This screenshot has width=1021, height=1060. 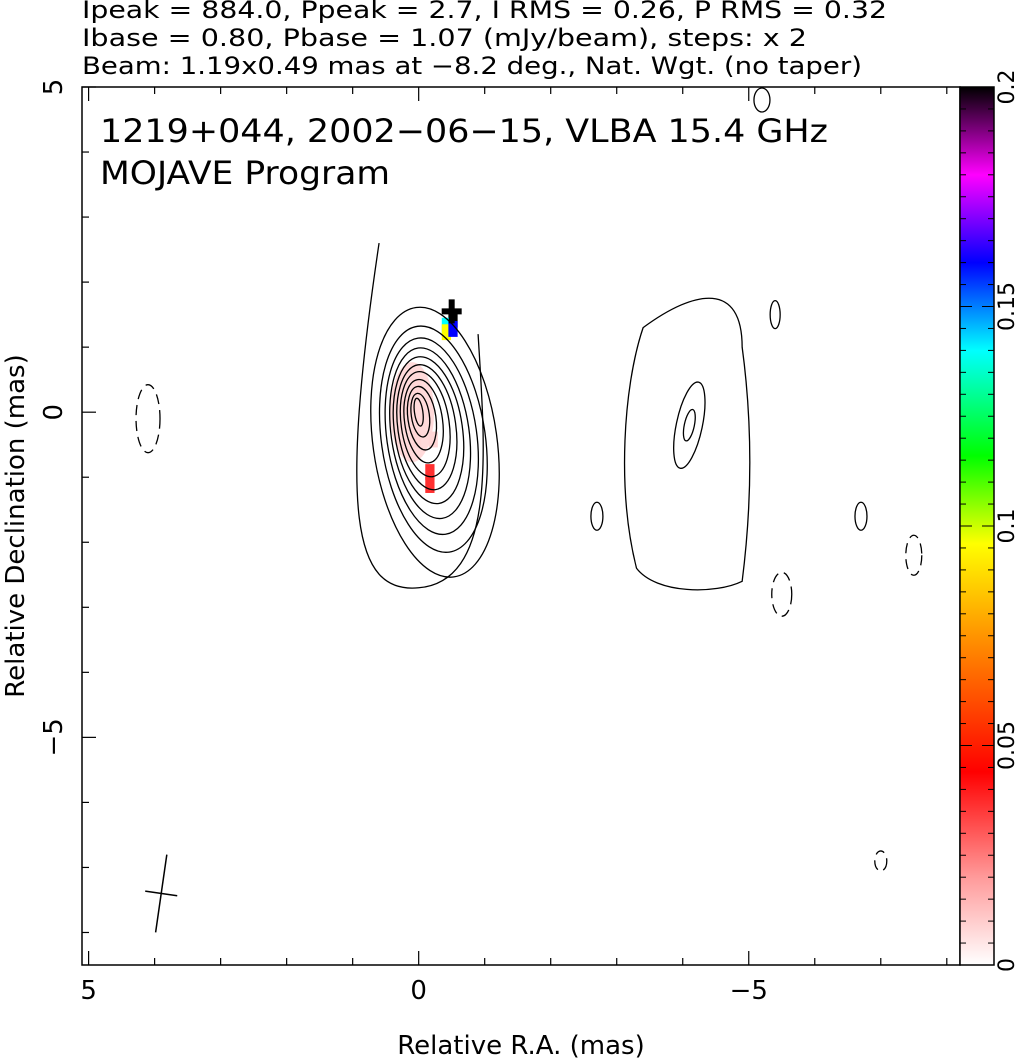 What do you see at coordinates (1007, 87) in the screenshot?
I see `colorbar-label: 0.2` at bounding box center [1007, 87].